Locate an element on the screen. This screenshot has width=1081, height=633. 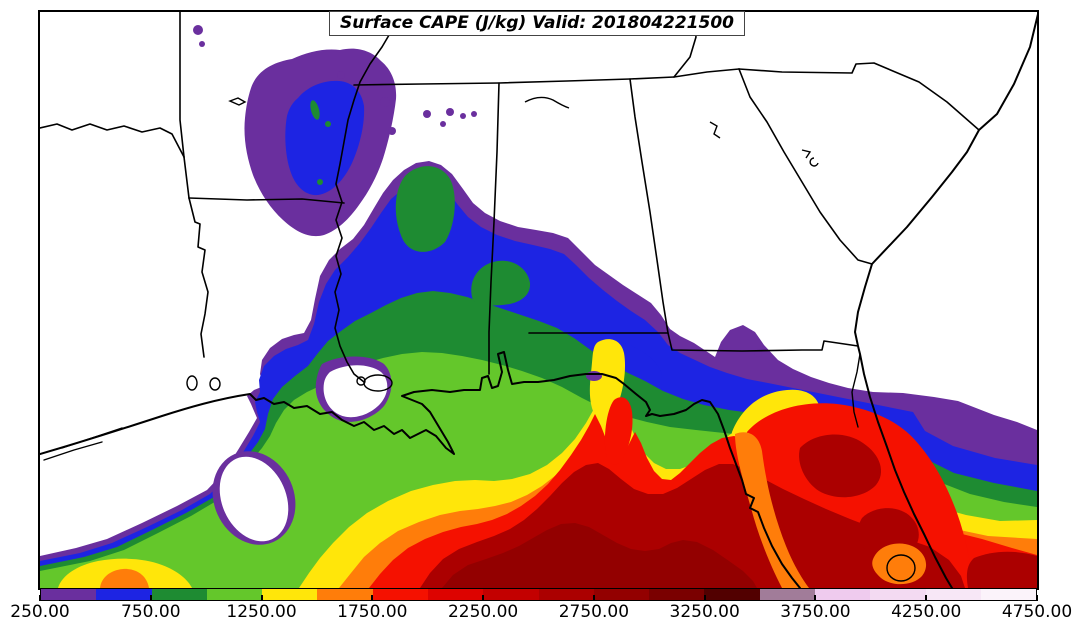
border-texas-arkansas is located at coordinates (186, 177).